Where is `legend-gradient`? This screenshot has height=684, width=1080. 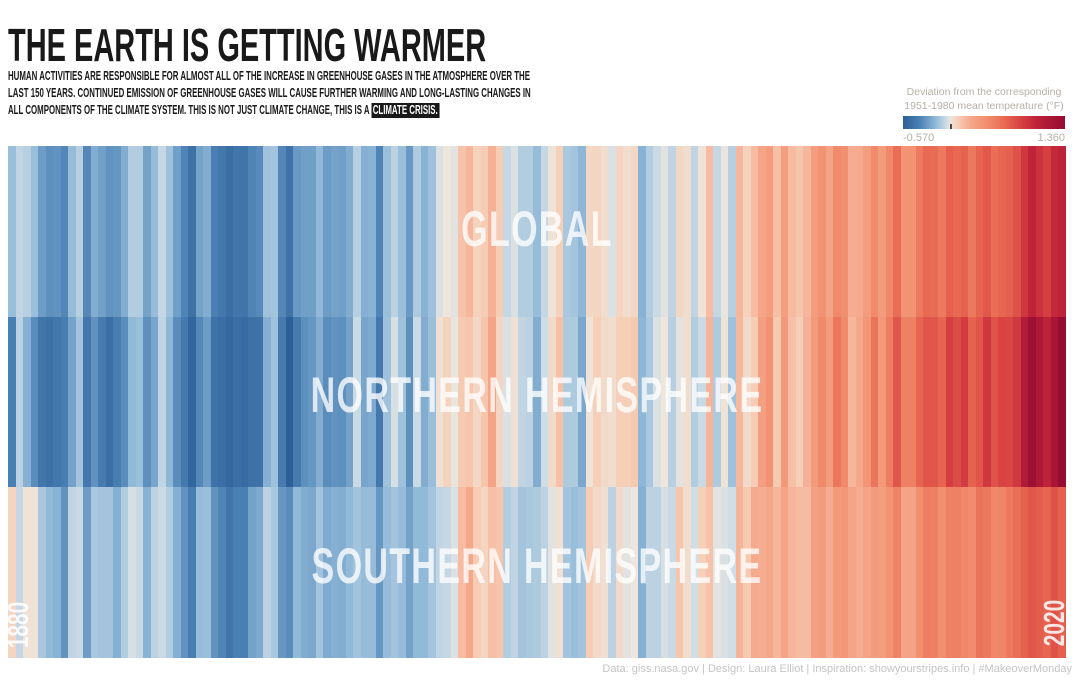
legend-gradient is located at coordinates (984, 122).